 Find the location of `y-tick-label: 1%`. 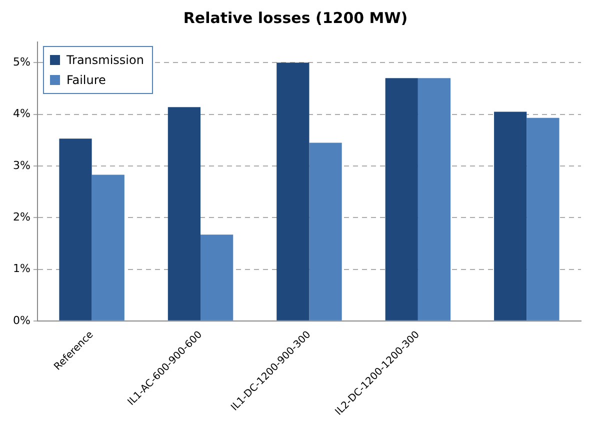

y-tick-label: 1% is located at coordinates (21, 269).